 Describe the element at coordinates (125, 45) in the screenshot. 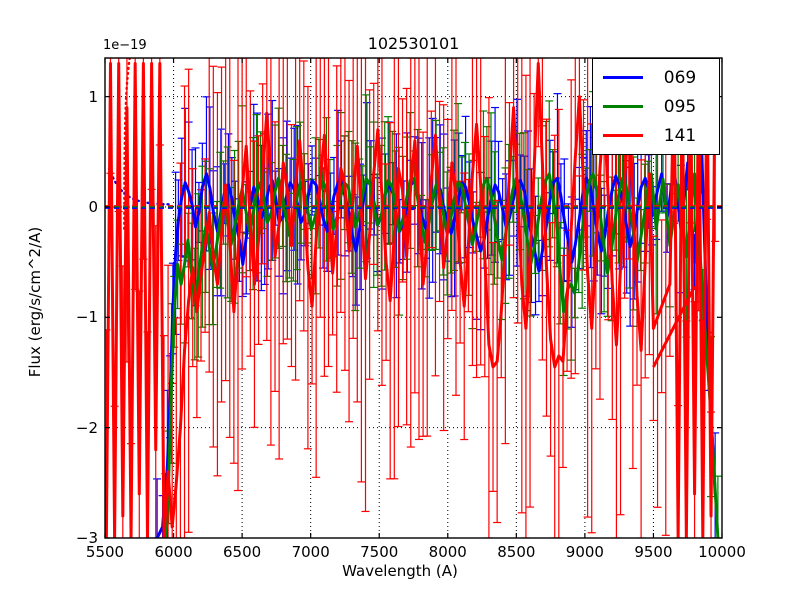

I see `y-axis-offset-label: 1e−19` at that location.